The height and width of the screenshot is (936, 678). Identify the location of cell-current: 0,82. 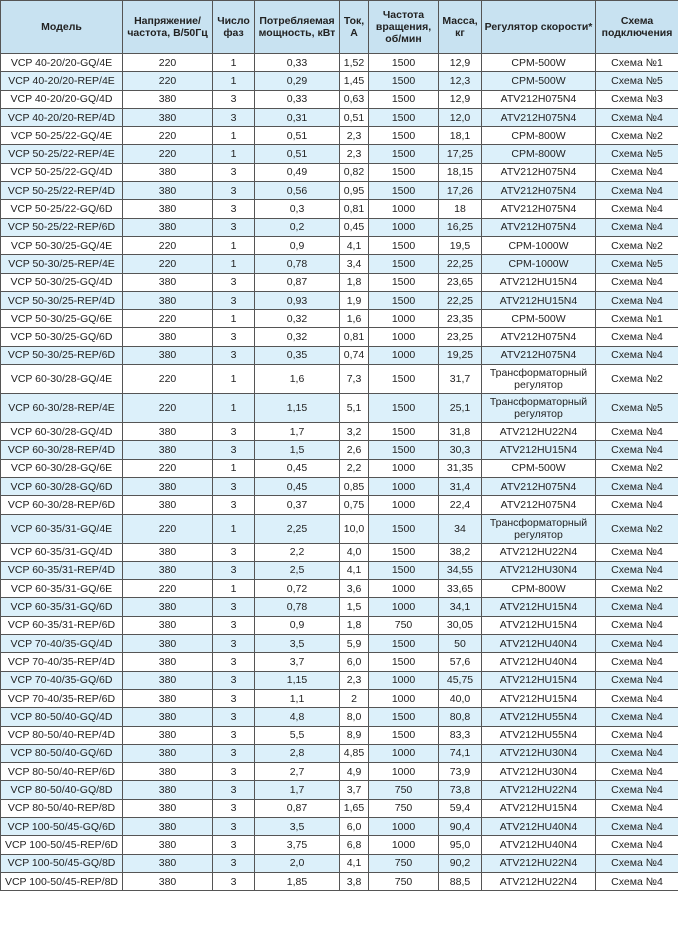
(354, 172).